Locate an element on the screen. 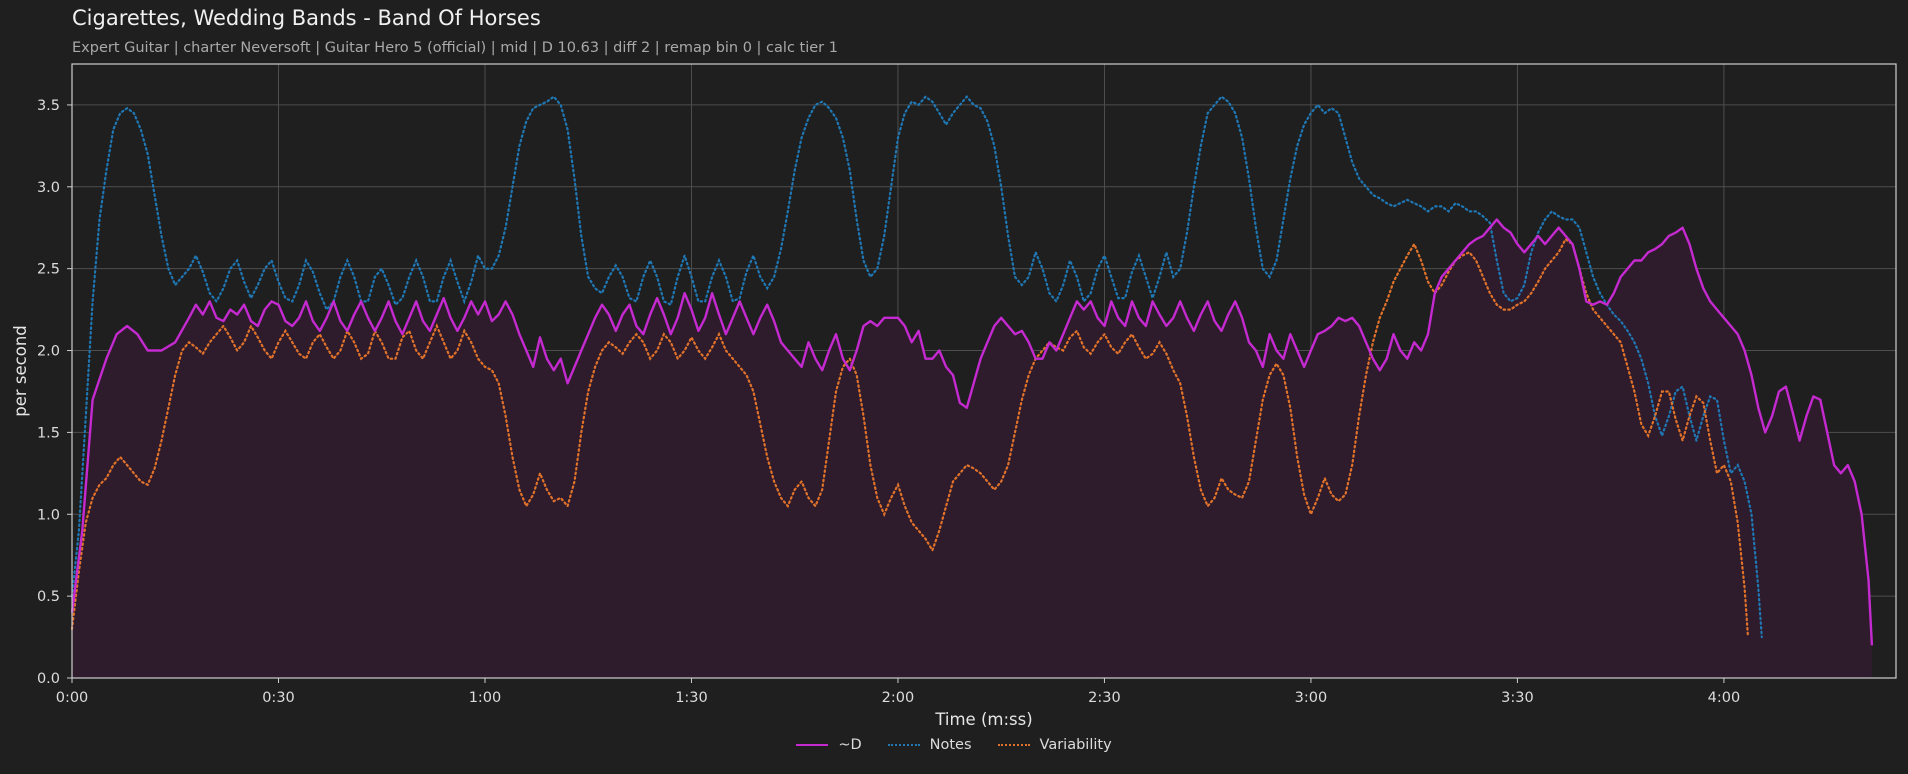 The height and width of the screenshot is (774, 1908). legend-label-notes: Notes is located at coordinates (950, 745).